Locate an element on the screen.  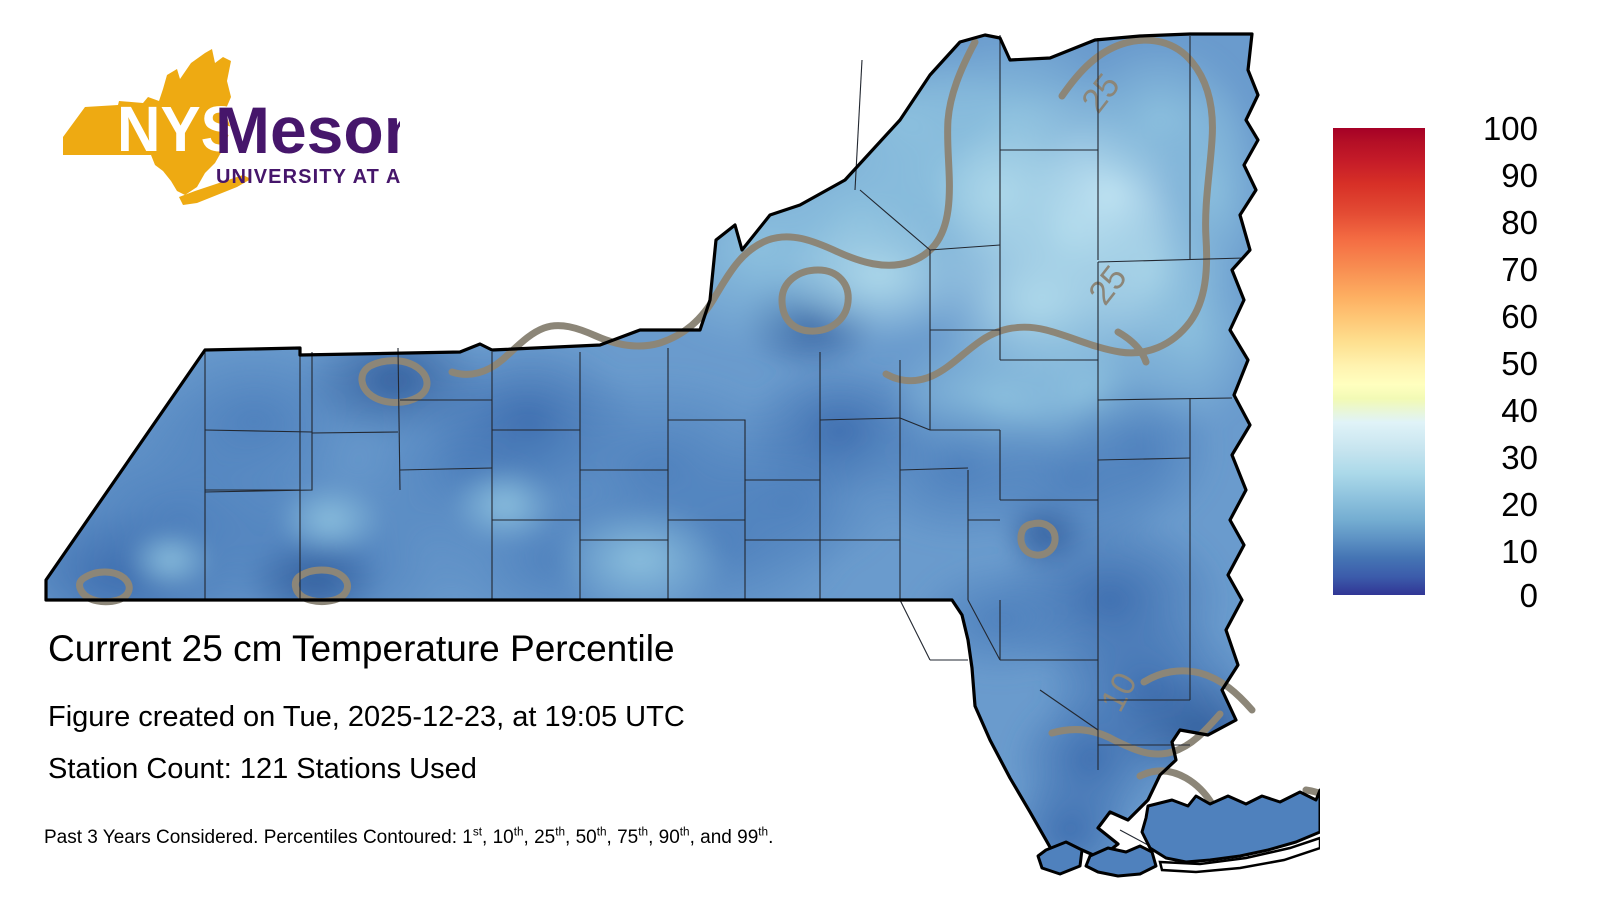
contour-25-adirondack-tail is located at coordinates (1132, 347).